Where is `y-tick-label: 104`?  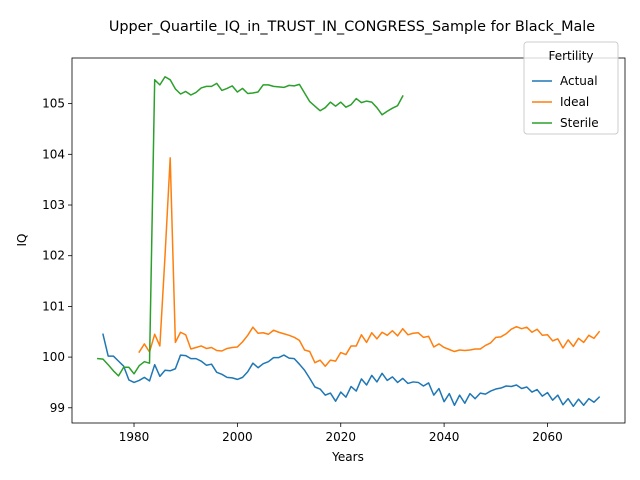
y-tick-label: 104 is located at coordinates (53, 154).